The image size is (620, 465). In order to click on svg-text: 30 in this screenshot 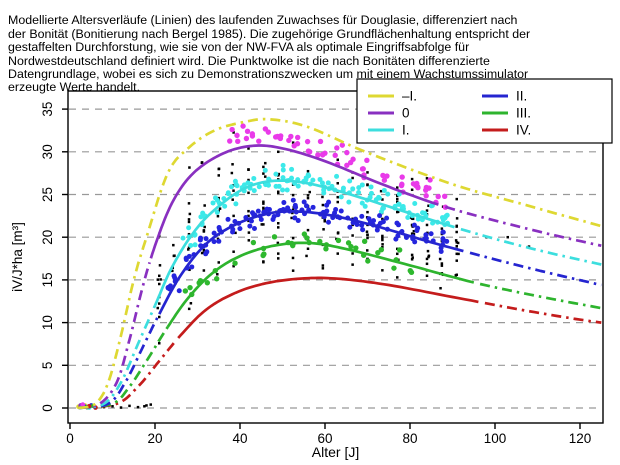, I will do `click(47, 151)`.